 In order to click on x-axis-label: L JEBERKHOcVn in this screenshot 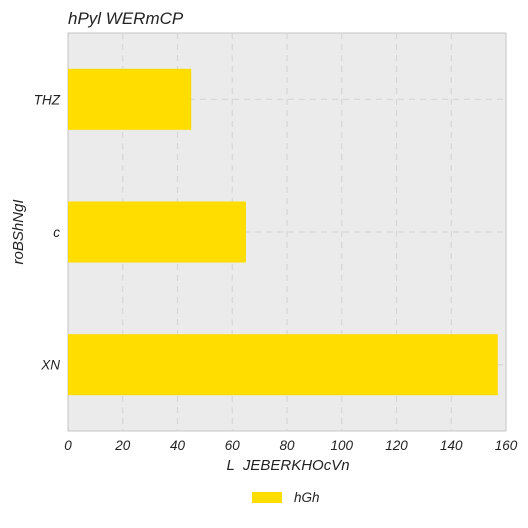, I will do `click(287, 465)`.